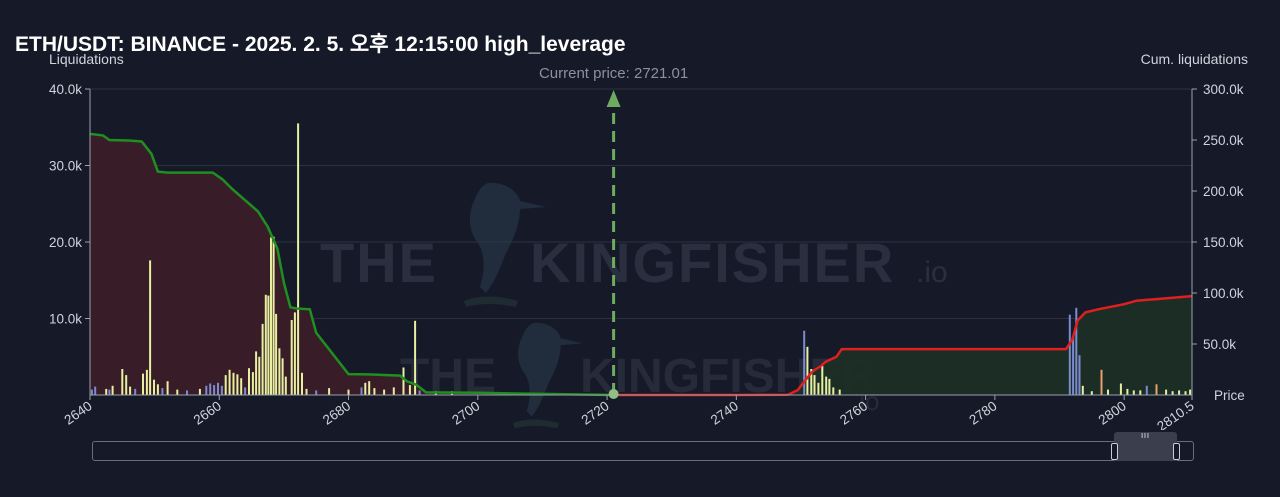 The height and width of the screenshot is (497, 1280). I want to click on x-tick-label-2: 2680, so click(336, 413).